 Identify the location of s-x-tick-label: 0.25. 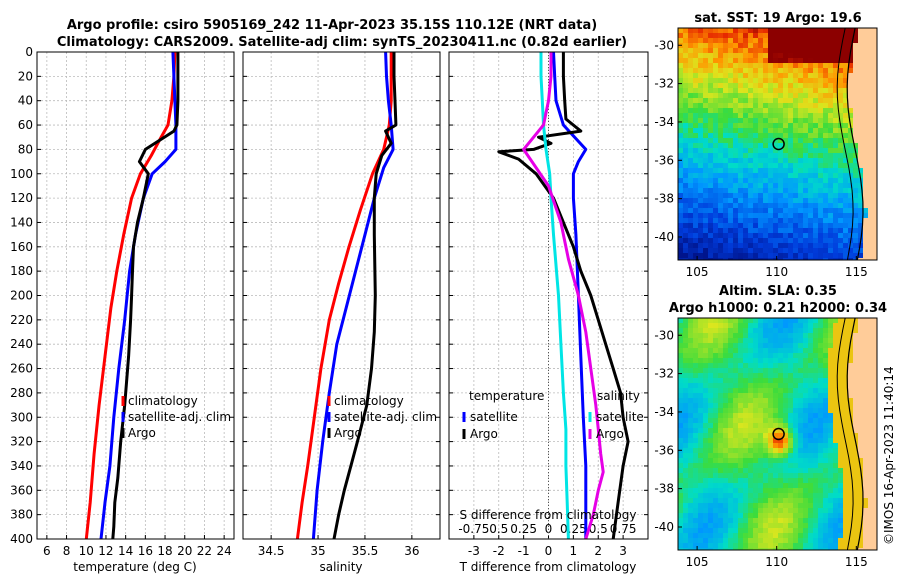
(523, 529).